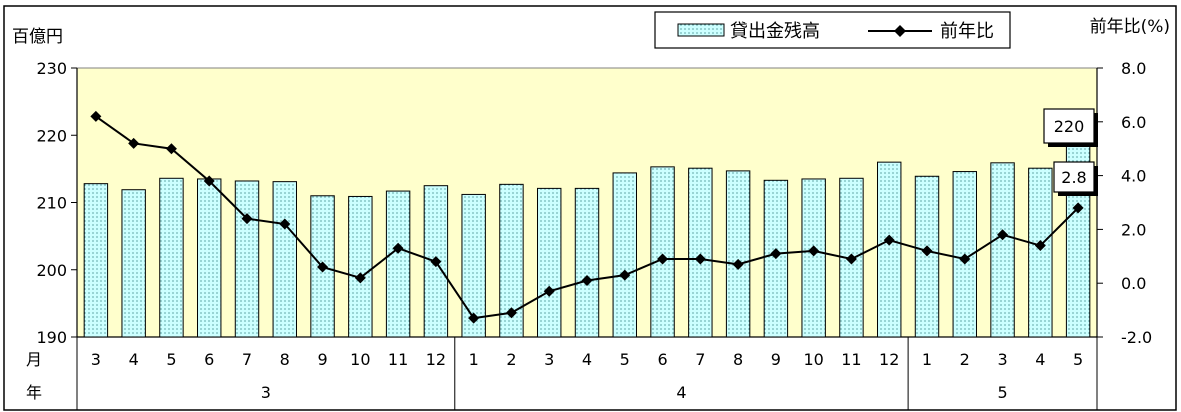 This screenshot has width=1181, height=412. I want to click on callout-line-box, so click(1074, 177).